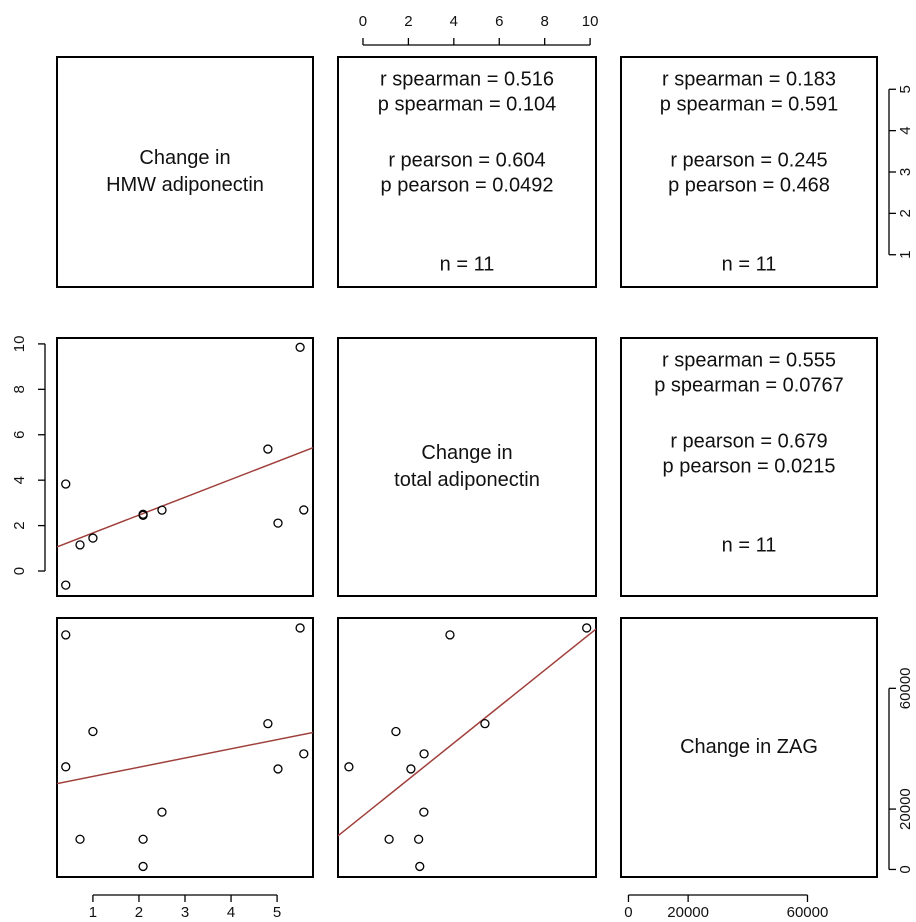 The image size is (916, 922). What do you see at coordinates (749, 385) in the screenshot?
I see `stat-text: p spearman = 0.0767` at bounding box center [749, 385].